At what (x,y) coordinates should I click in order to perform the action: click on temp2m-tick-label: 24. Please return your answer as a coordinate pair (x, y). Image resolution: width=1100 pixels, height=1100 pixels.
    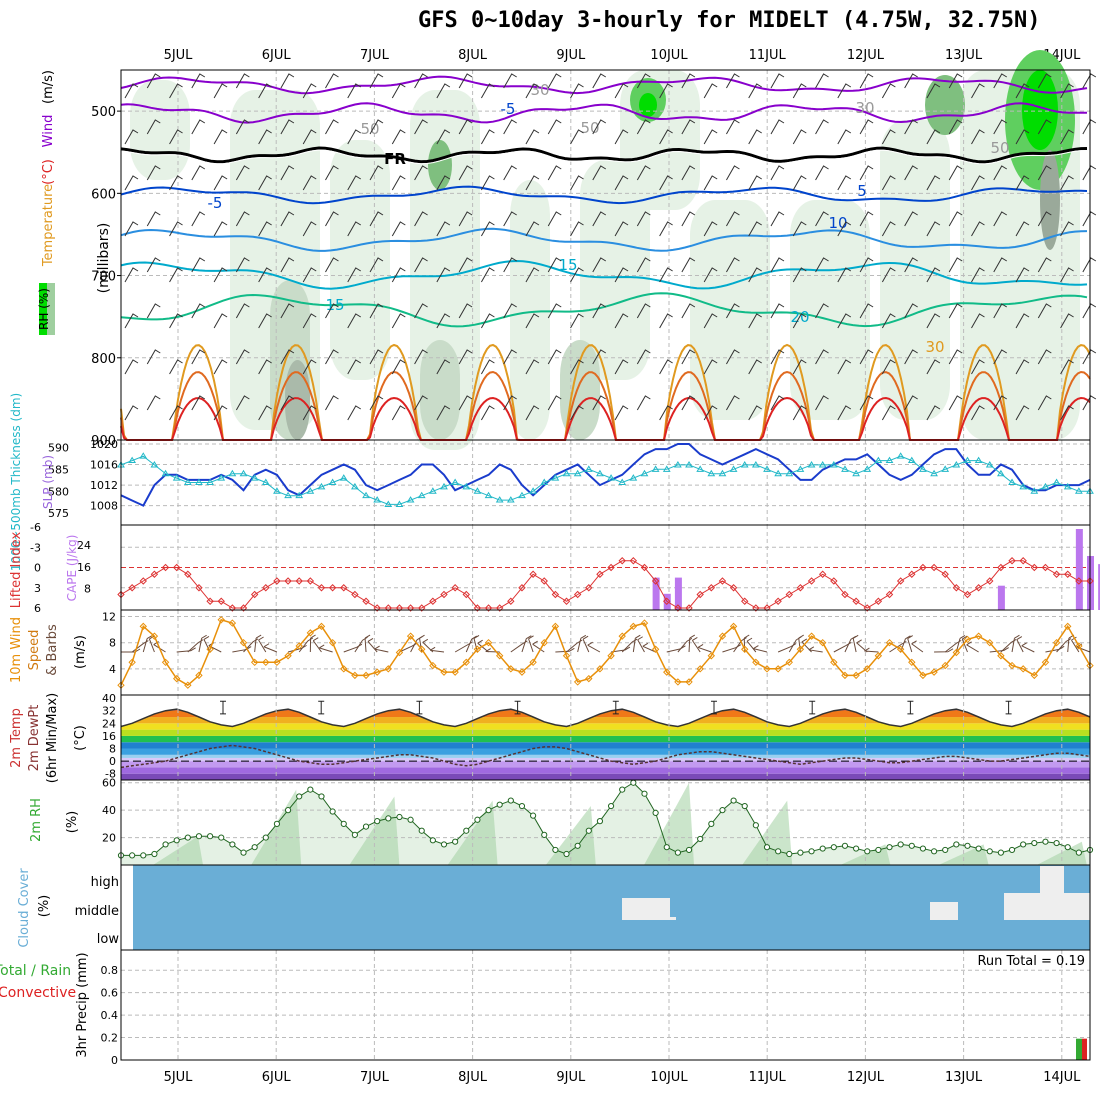
    Looking at the image, I should click on (109, 723).